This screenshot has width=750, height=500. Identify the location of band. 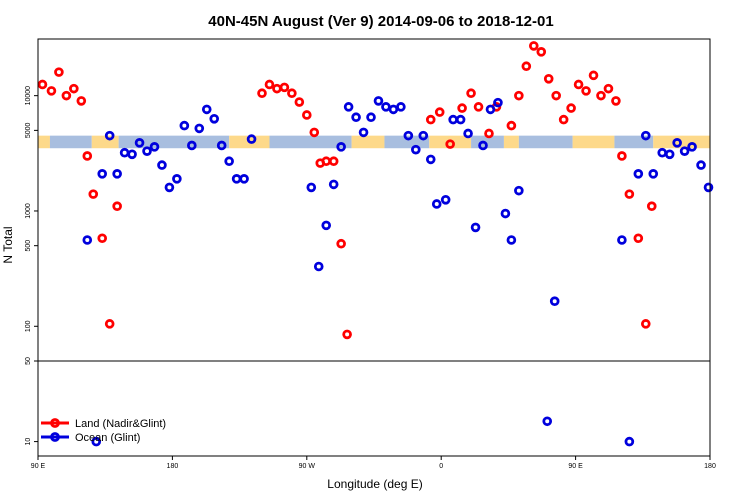
(374, 142).